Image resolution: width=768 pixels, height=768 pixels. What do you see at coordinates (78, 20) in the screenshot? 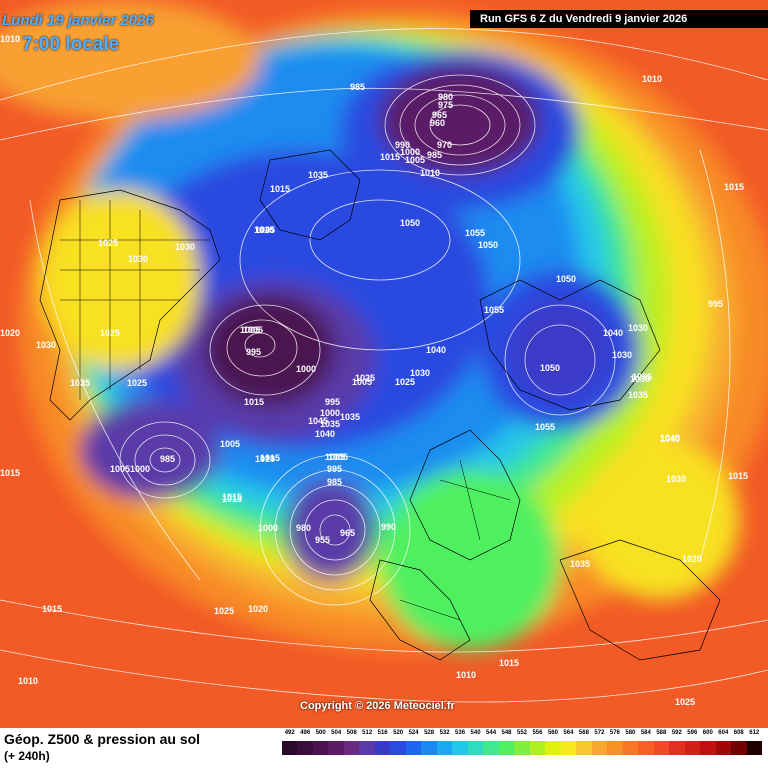
I see `forecast-date: Lundi 19 janvier 2026` at bounding box center [78, 20].